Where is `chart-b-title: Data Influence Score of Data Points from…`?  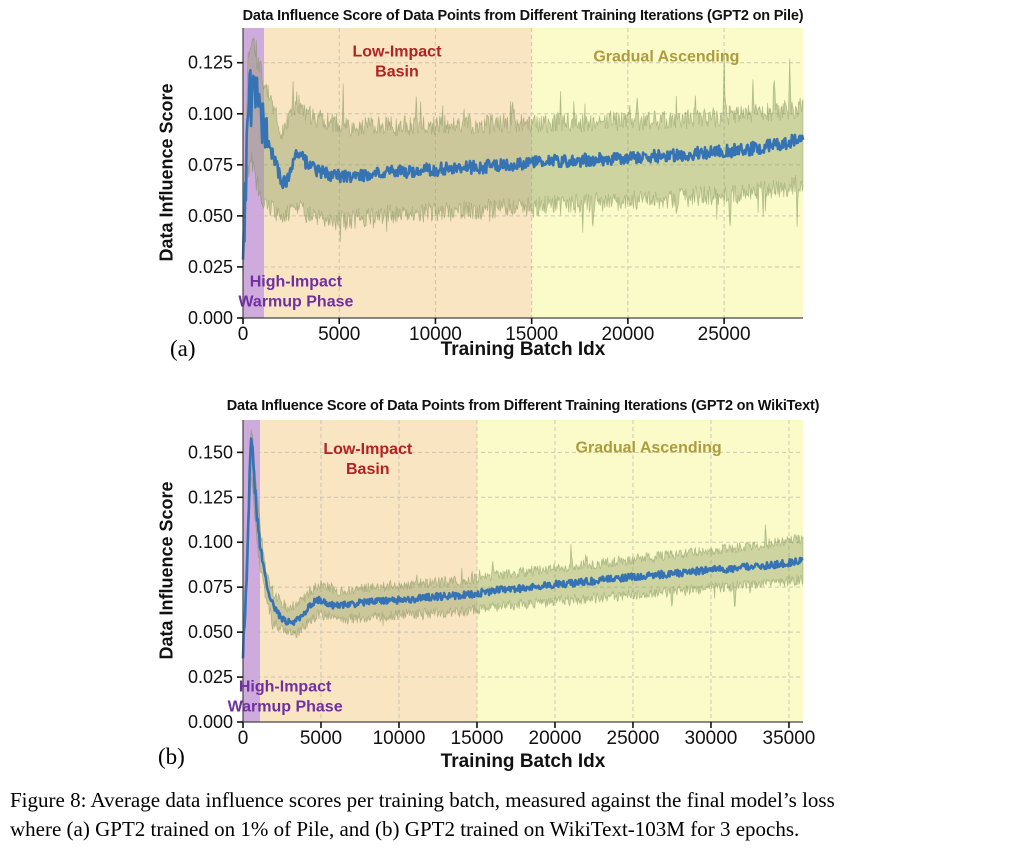
chart-b-title: Data Influence Score of Data Points from… is located at coordinates (523, 406).